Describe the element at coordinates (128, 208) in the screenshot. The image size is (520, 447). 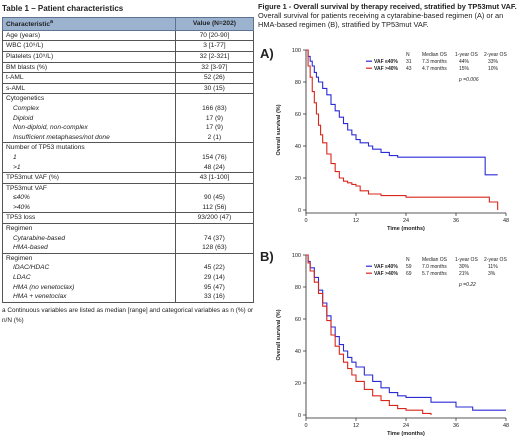
I see `table-row: >40% 112 (56)` at that location.